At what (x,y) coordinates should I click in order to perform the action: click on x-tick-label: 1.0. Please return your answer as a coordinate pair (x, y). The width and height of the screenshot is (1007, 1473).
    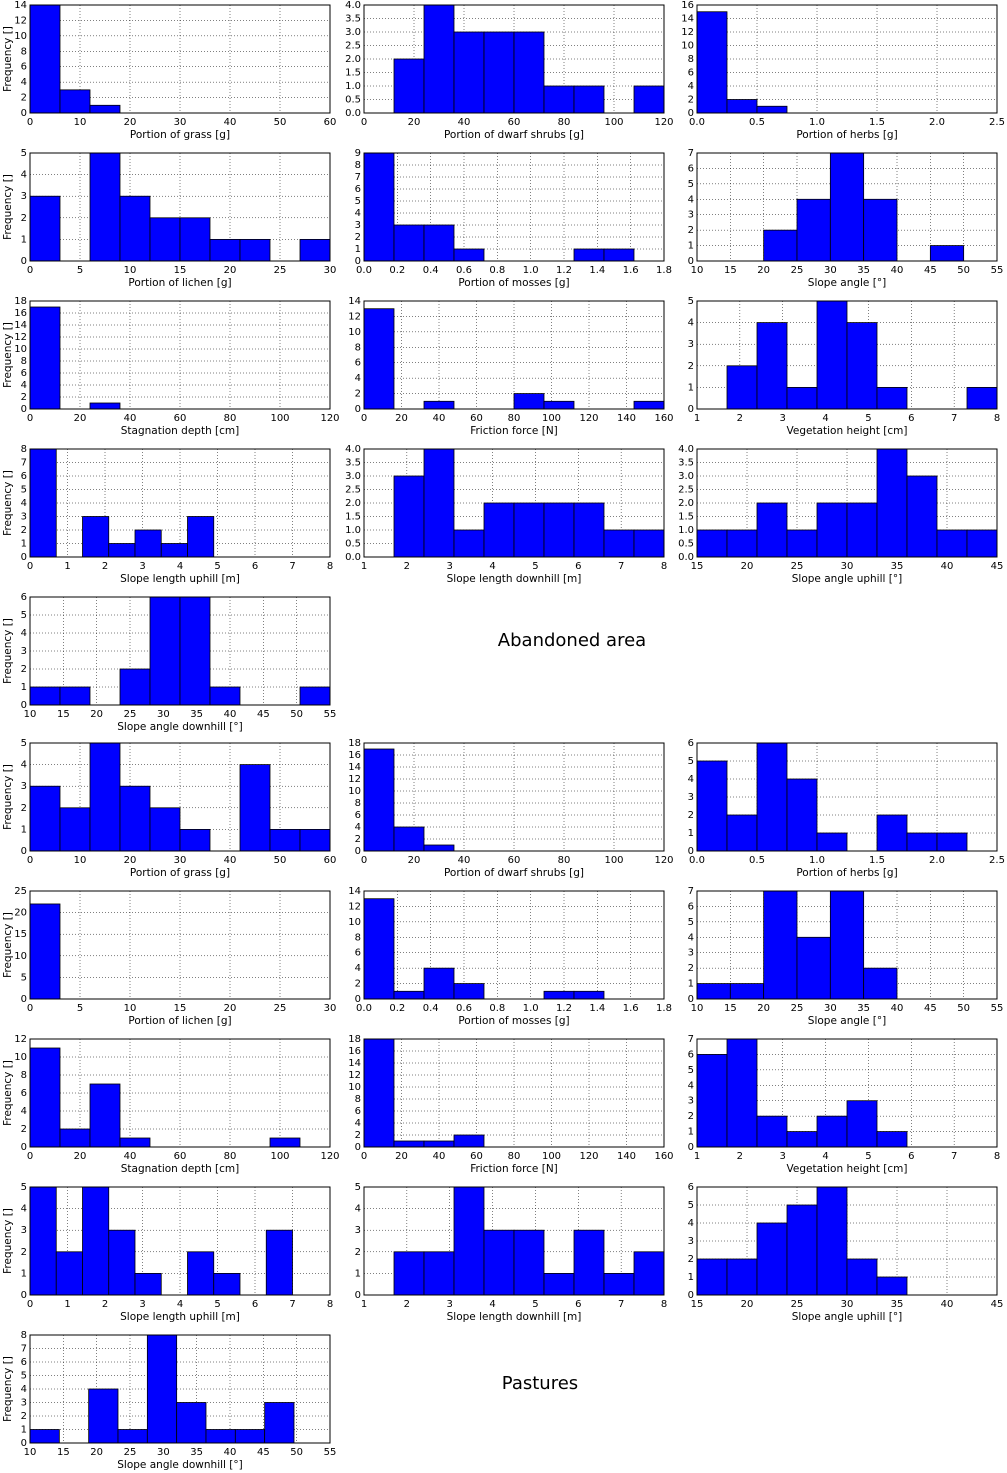
    Looking at the image, I should click on (817, 860).